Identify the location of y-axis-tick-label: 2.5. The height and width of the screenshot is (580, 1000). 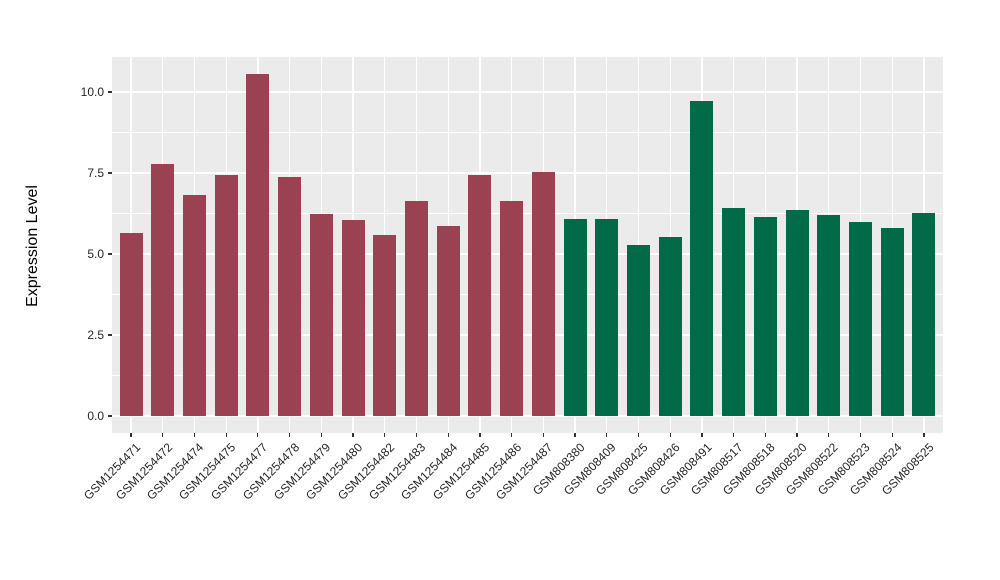
(95, 335).